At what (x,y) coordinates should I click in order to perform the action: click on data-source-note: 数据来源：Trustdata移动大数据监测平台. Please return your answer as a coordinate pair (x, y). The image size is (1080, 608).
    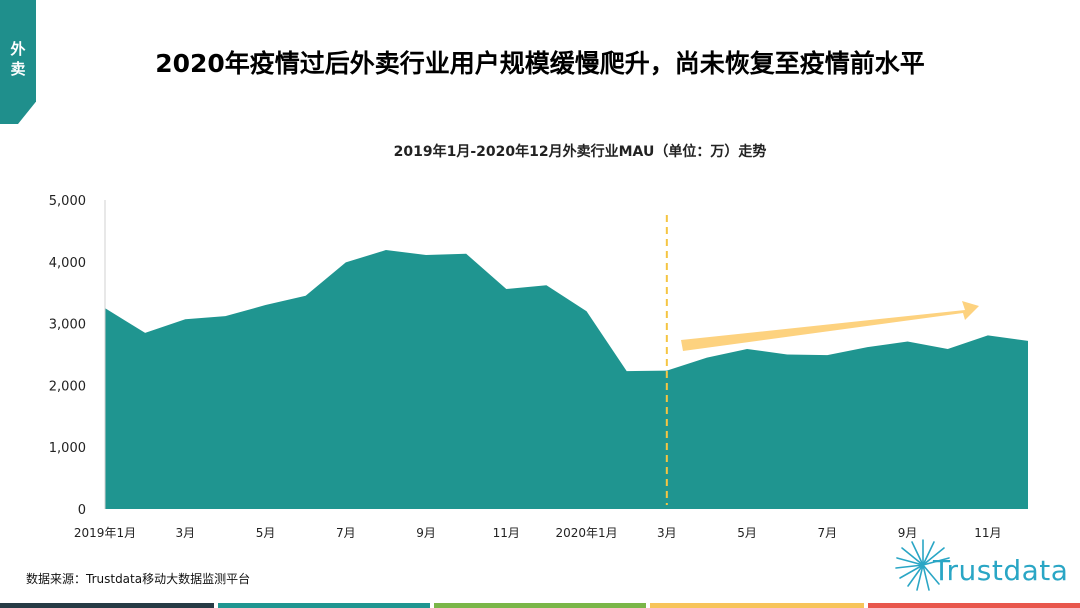
    Looking at the image, I should click on (138, 579).